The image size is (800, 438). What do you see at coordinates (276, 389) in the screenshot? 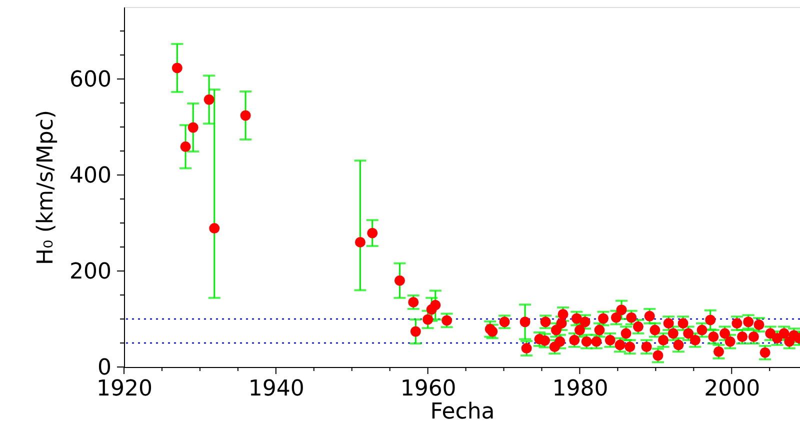
I see `x-tick-label: 1940` at bounding box center [276, 389].